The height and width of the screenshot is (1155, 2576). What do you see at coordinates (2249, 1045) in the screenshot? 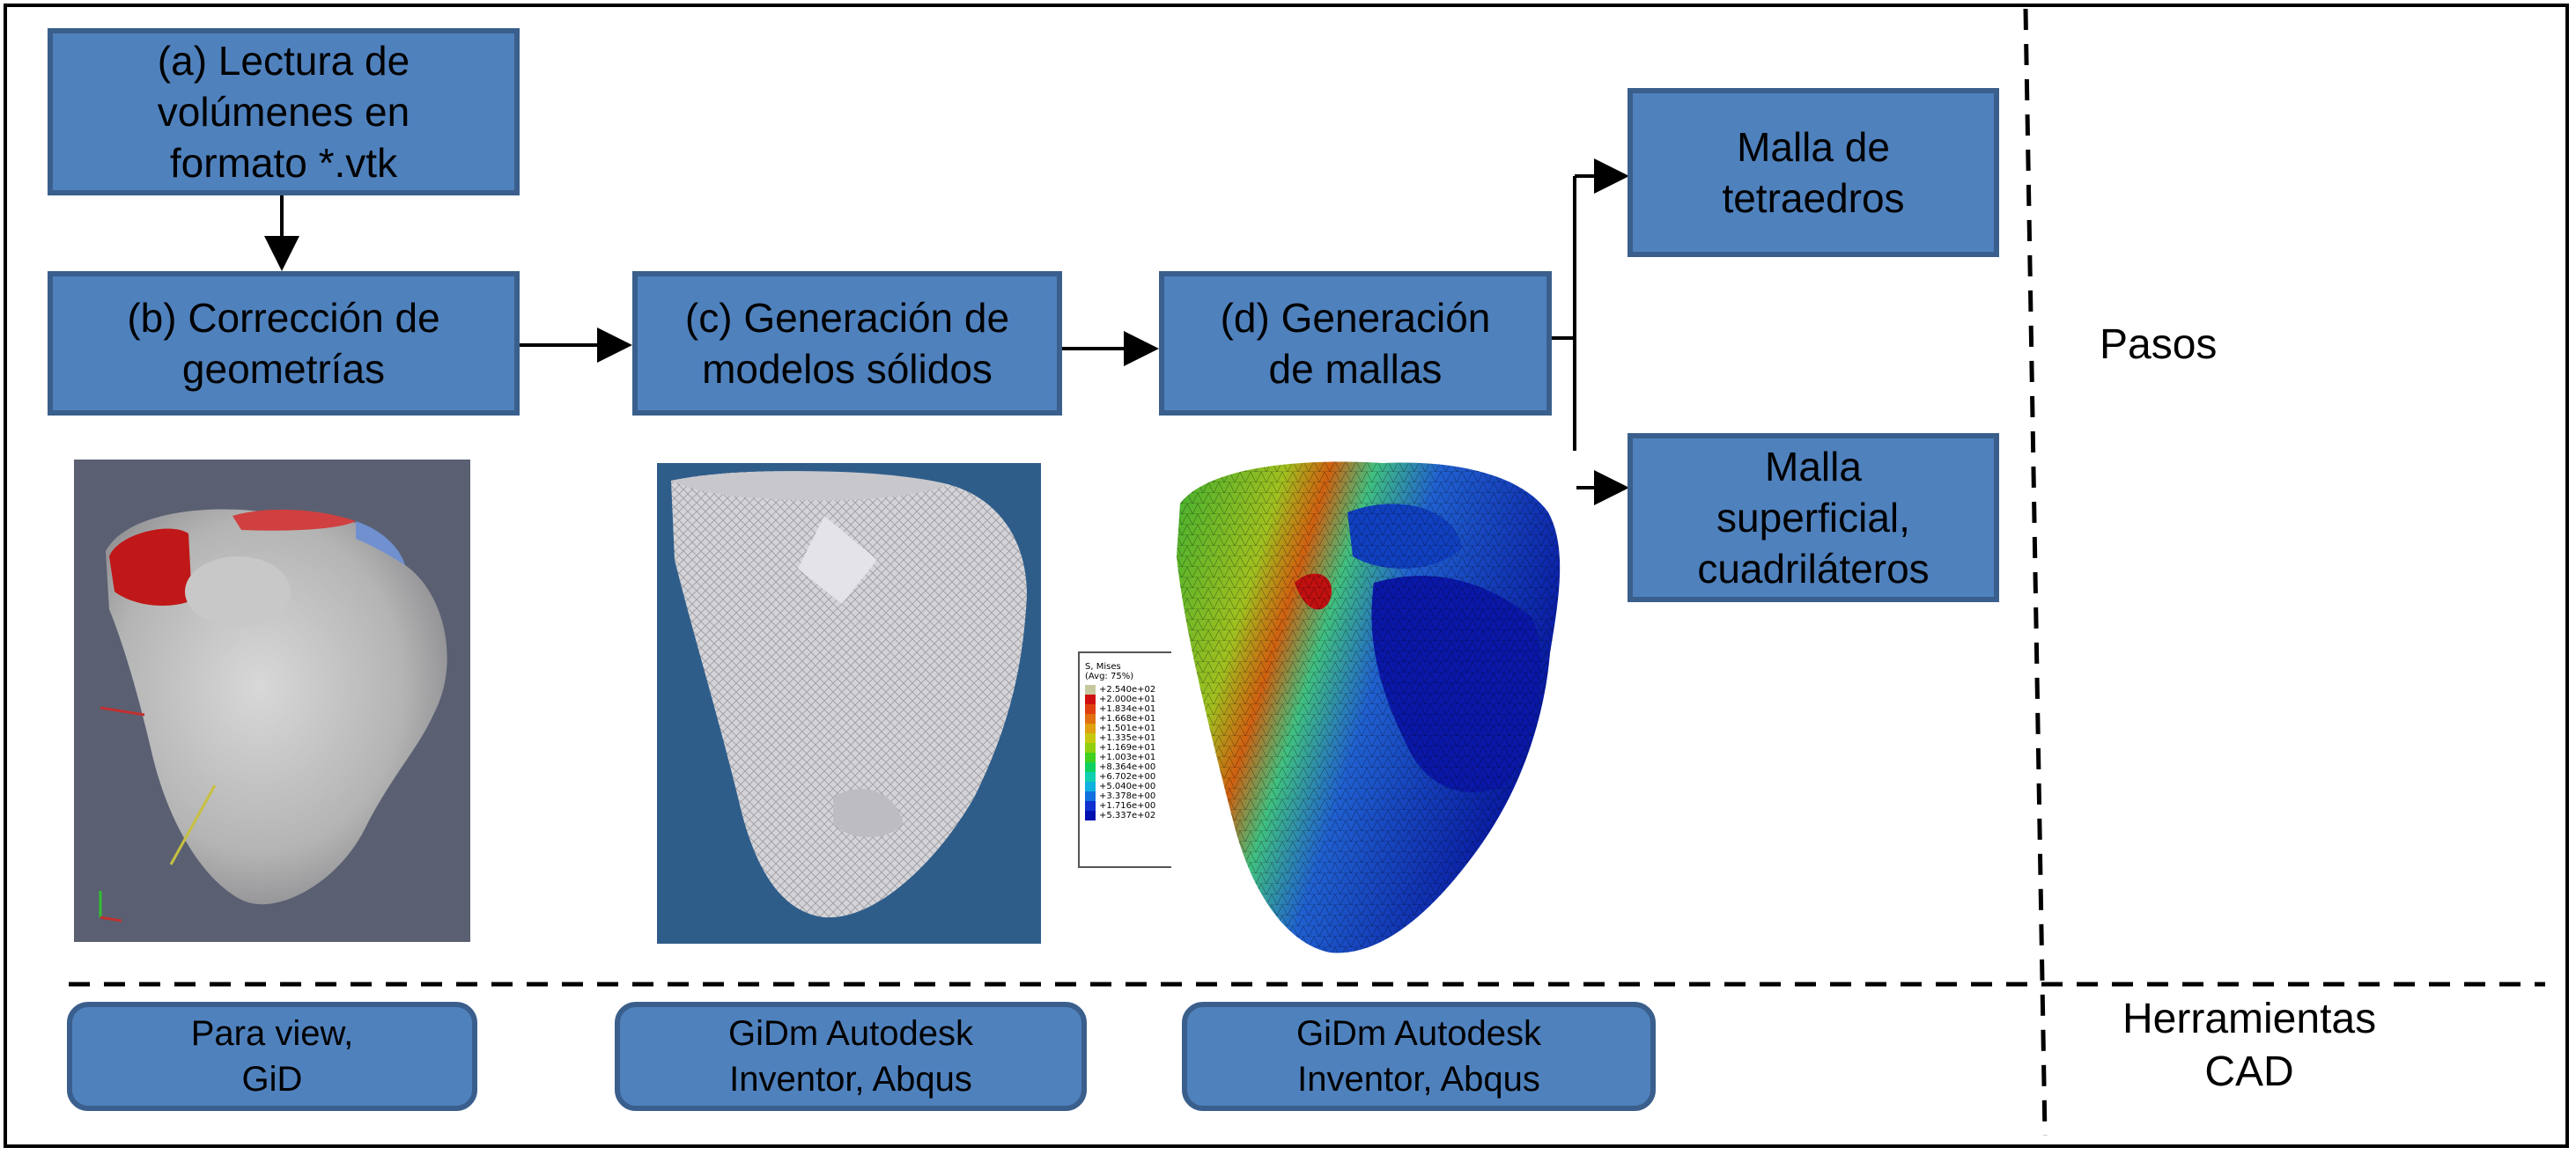
I see `tools-row-label: Herramientas CAD` at bounding box center [2249, 1045].